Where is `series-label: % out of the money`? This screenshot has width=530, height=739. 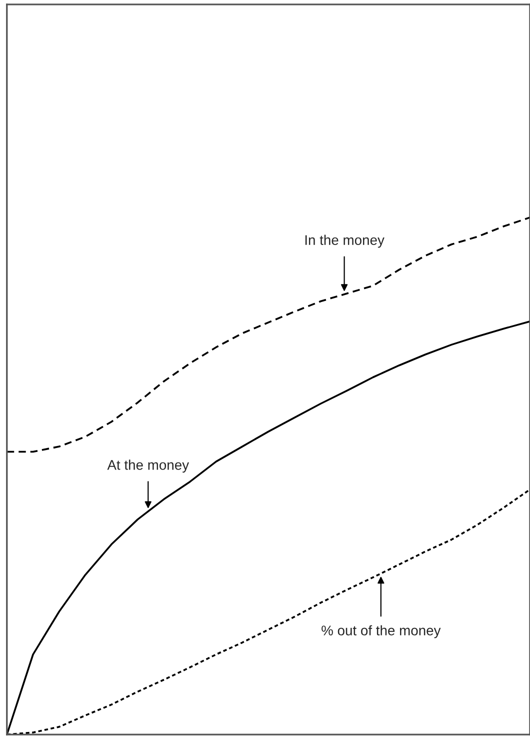 series-label: % out of the money is located at coordinates (381, 631).